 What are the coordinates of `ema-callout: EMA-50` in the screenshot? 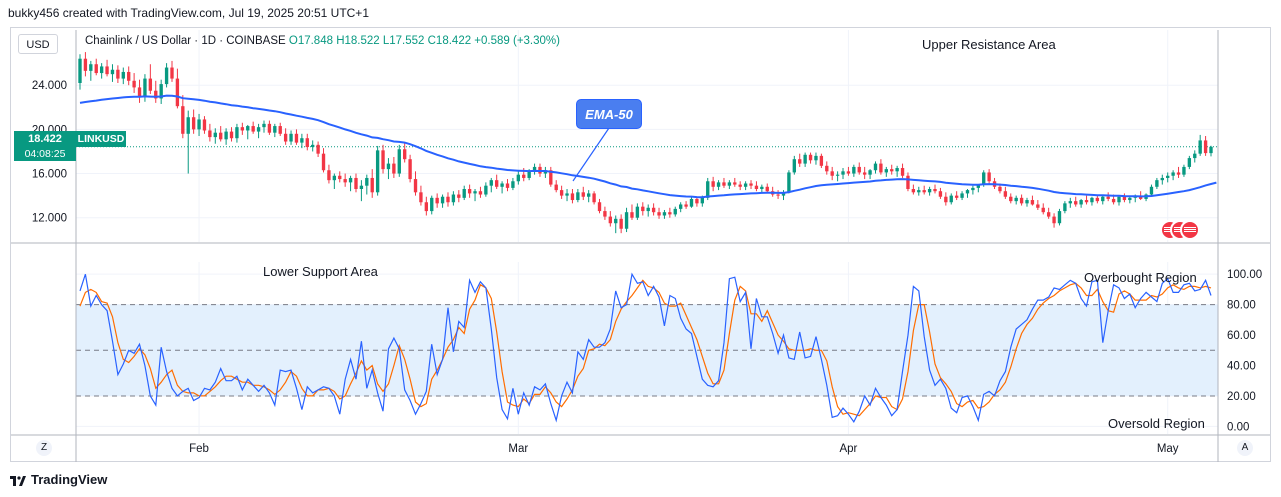 It's located at (609, 114).